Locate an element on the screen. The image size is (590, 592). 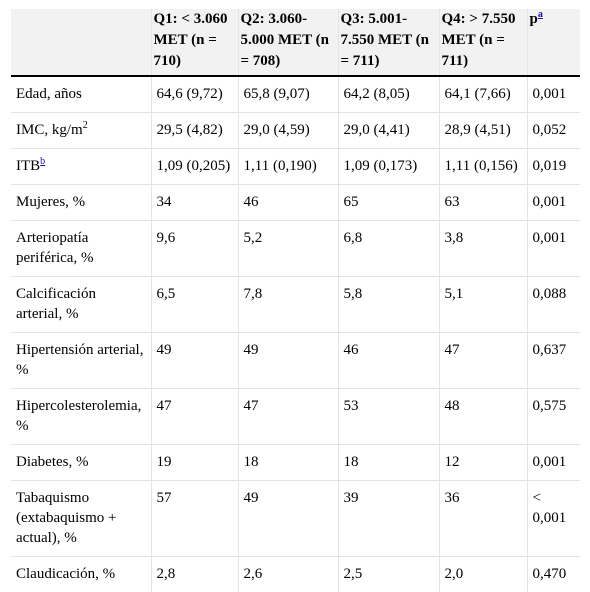
cell-q2: 18 is located at coordinates (288, 463).